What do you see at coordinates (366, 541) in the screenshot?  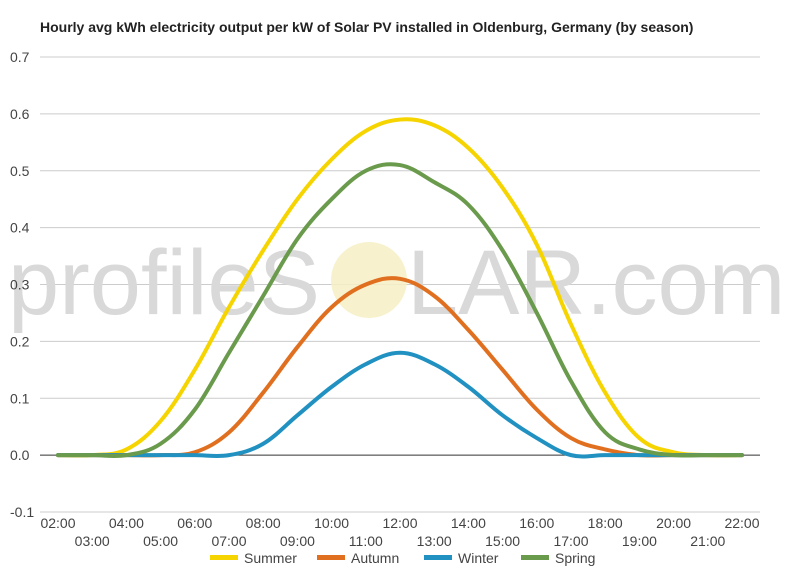 I see `x-tick-label: 11:00` at bounding box center [366, 541].